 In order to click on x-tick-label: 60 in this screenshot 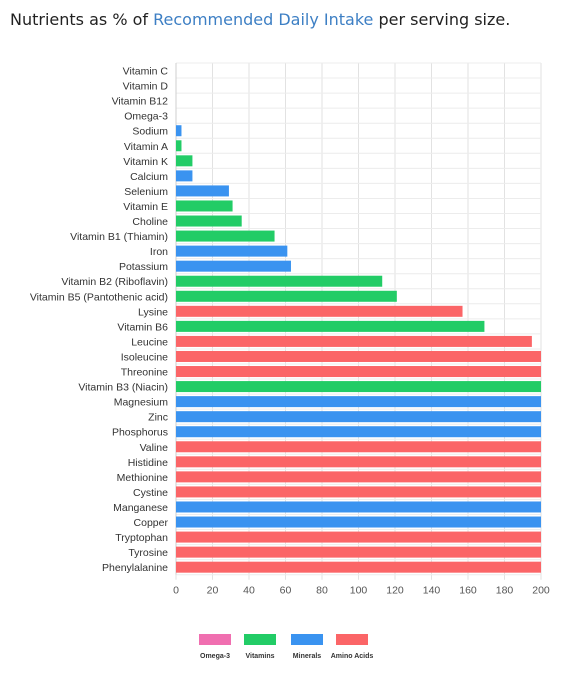, I will do `click(286, 591)`.